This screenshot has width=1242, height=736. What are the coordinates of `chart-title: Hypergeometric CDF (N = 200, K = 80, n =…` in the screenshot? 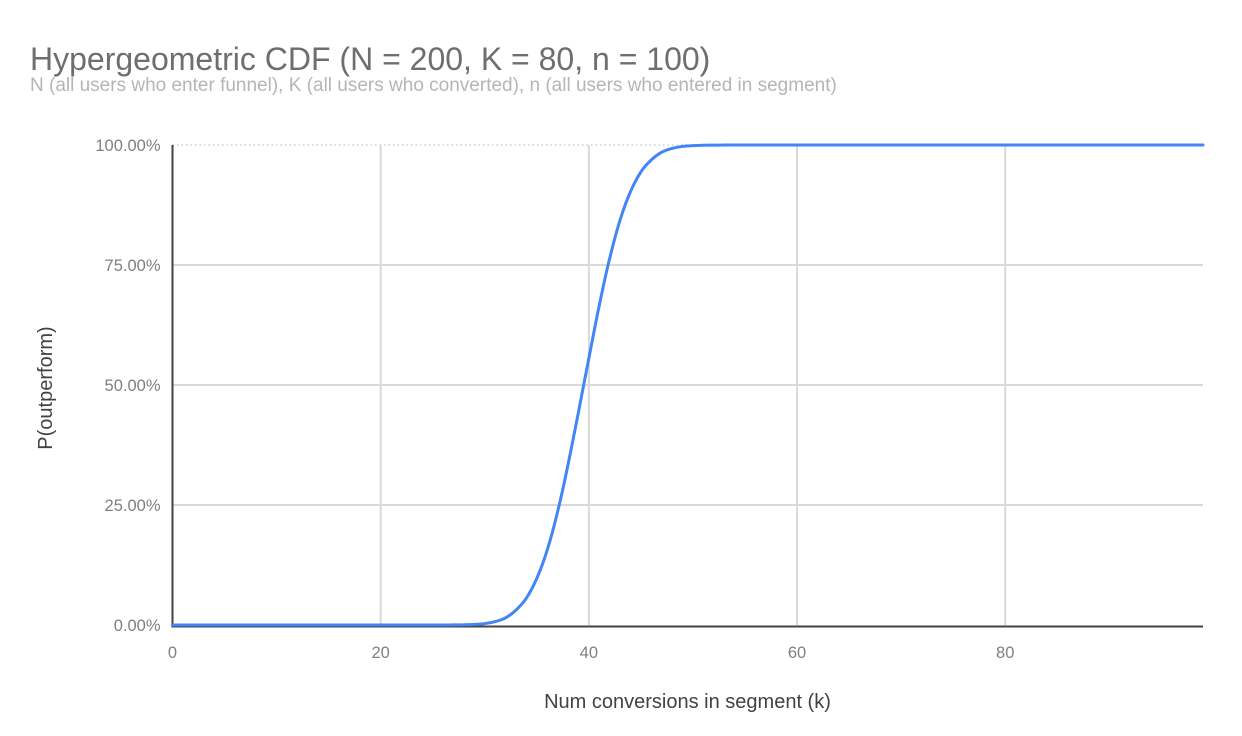 It's located at (370, 59).